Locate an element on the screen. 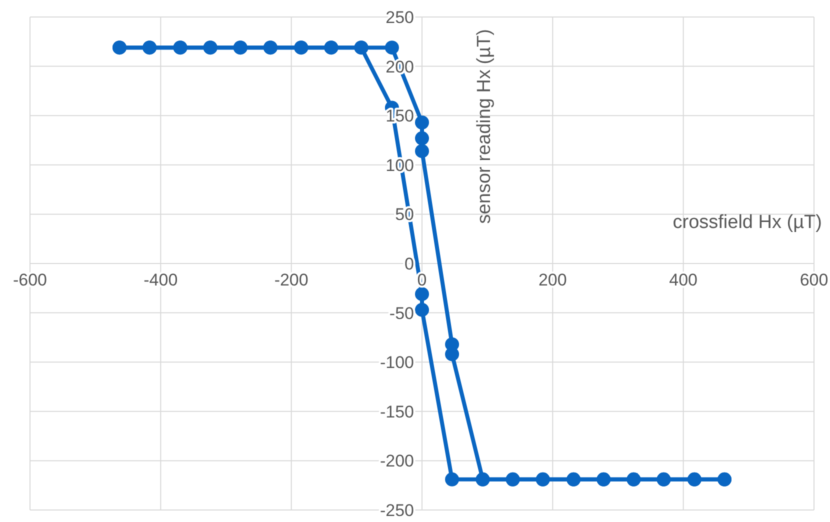 The width and height of the screenshot is (830, 522). x-tick-label: -400 is located at coordinates (161, 280).